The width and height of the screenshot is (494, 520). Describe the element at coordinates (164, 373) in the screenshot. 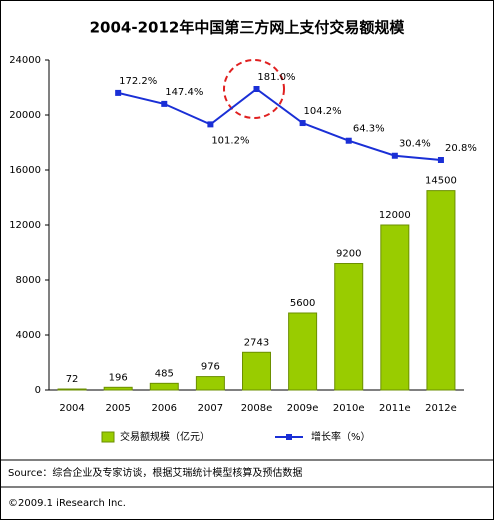

I see `bar-label: 485` at that location.